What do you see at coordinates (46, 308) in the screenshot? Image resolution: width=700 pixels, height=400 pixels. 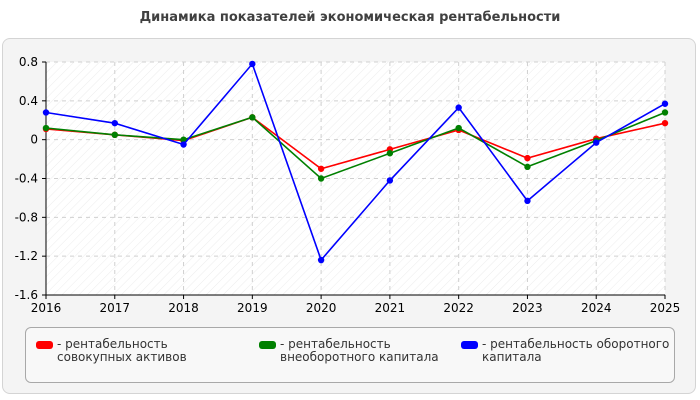 I see `x-tick-label: 2016` at bounding box center [46, 308].